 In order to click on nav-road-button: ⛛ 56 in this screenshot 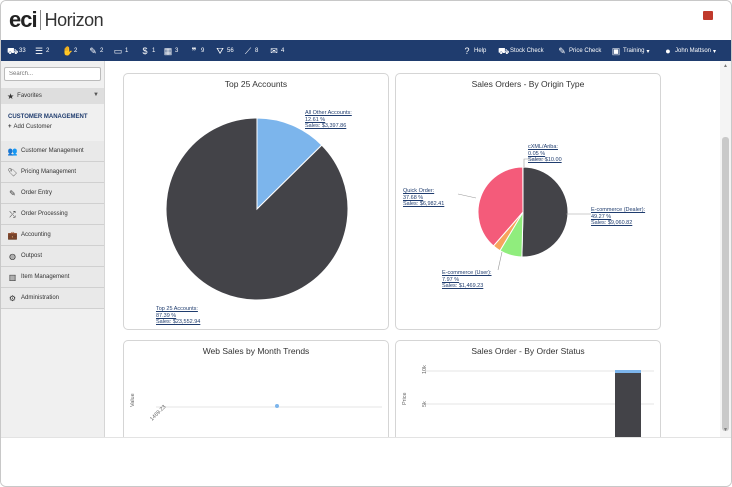, I will do `click(224, 51)`.